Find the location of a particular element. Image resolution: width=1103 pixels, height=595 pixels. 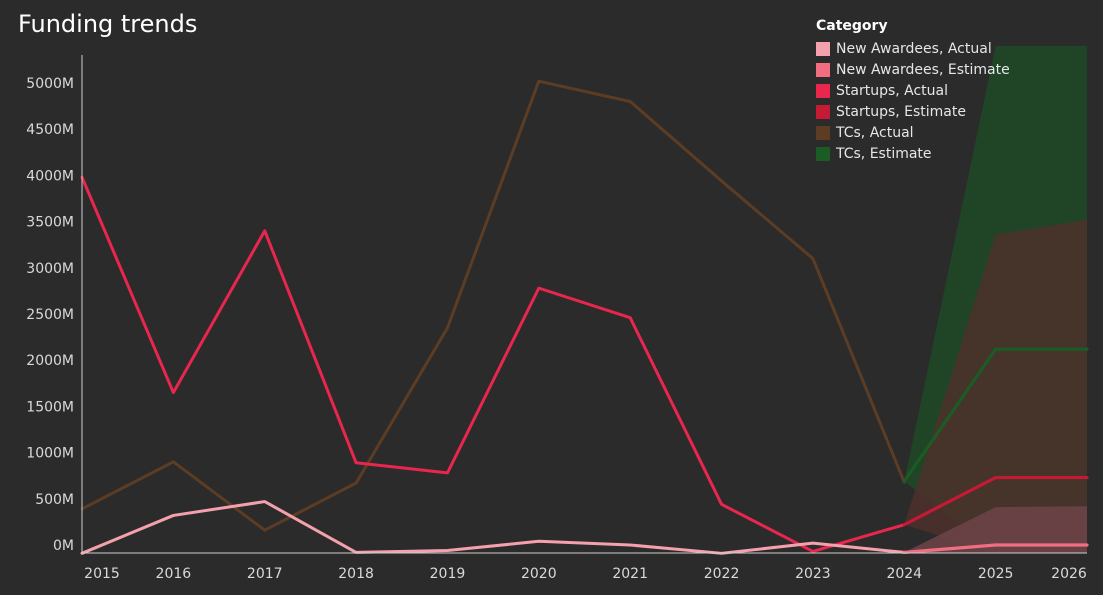

legend-label: New Awardees, Estimate is located at coordinates (923, 69).